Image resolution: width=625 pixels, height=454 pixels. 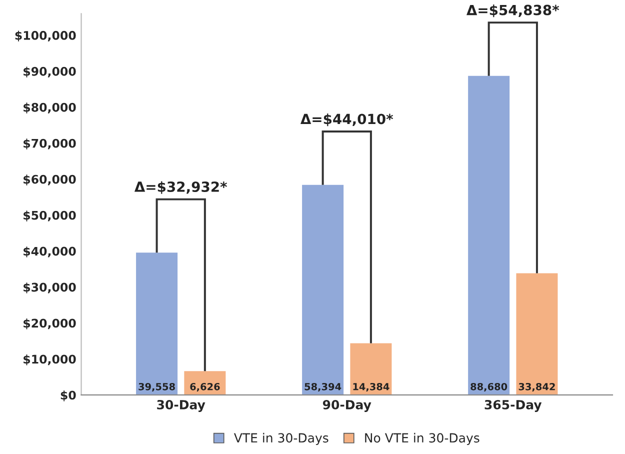 I want to click on x-tick-label: 30-Day, so click(x=181, y=406).